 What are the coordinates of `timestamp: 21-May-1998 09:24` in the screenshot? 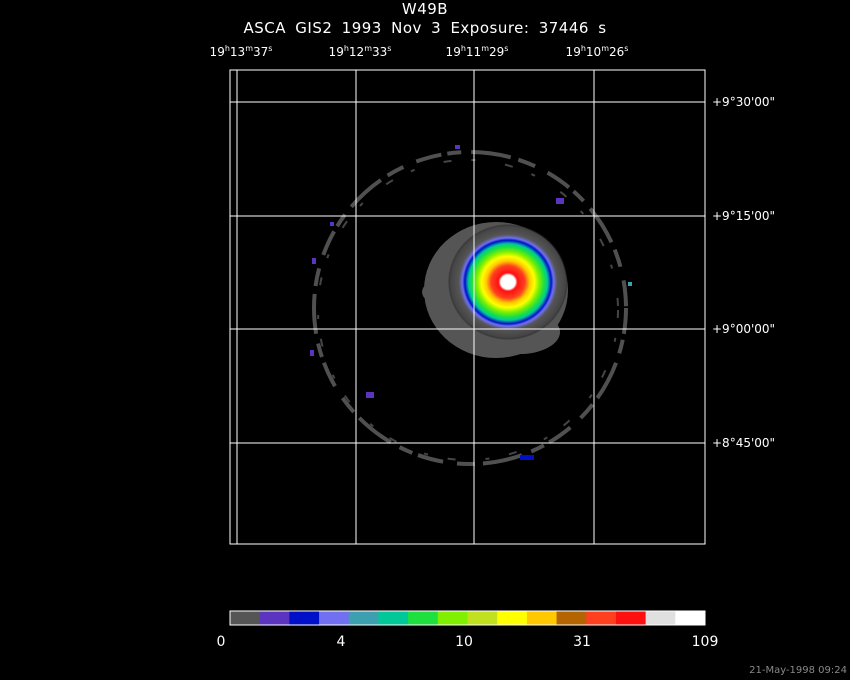 It's located at (798, 670).